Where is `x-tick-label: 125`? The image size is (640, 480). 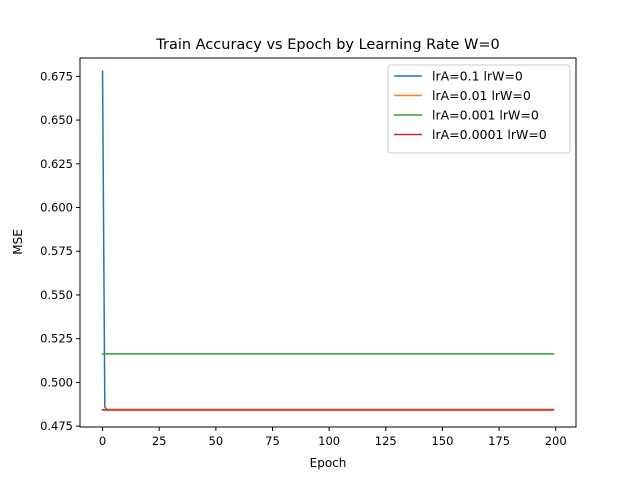 x-tick-label: 125 is located at coordinates (386, 441).